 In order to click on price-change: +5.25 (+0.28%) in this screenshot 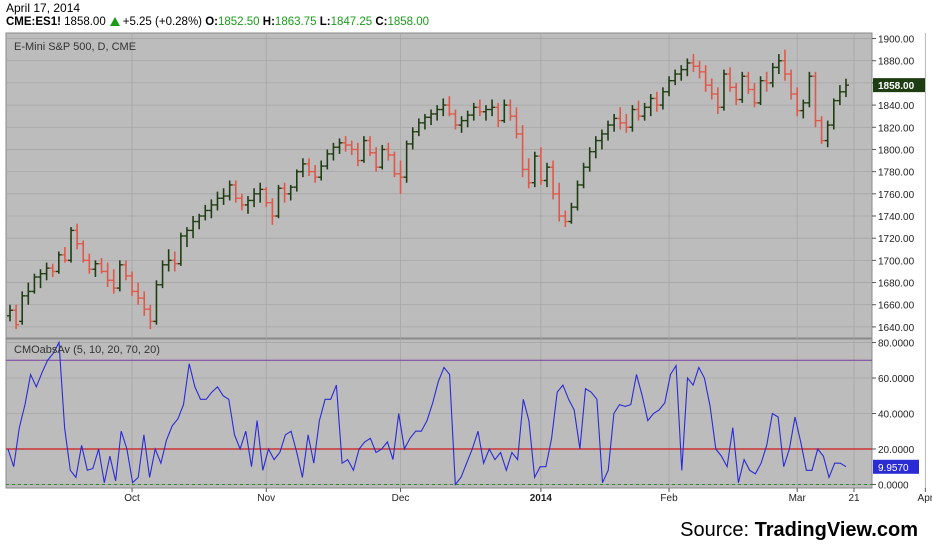, I will do `click(162, 22)`.